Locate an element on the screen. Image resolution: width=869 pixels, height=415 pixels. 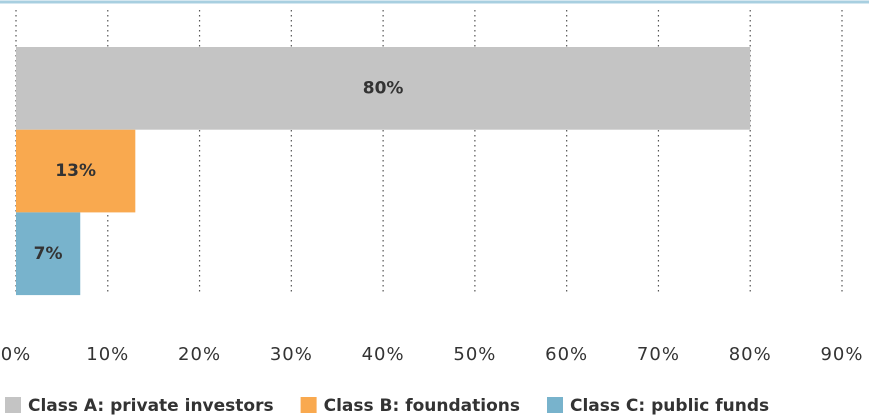
legend-label: Class A: private investors is located at coordinates (151, 405).